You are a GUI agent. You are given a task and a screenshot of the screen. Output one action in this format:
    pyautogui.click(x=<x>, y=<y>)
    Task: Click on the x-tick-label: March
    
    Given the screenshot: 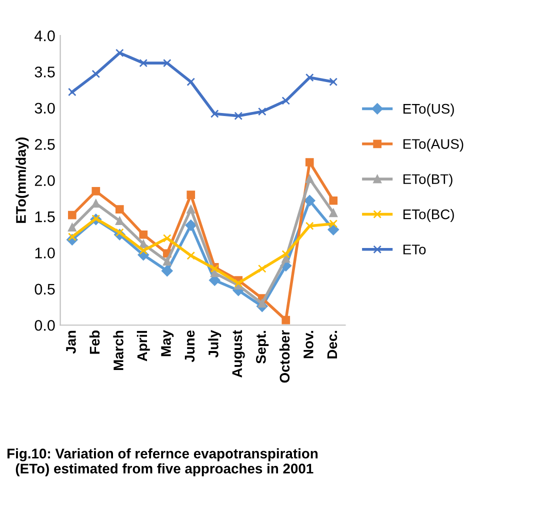 What is the action you would take?
    pyautogui.click(x=118, y=350)
    